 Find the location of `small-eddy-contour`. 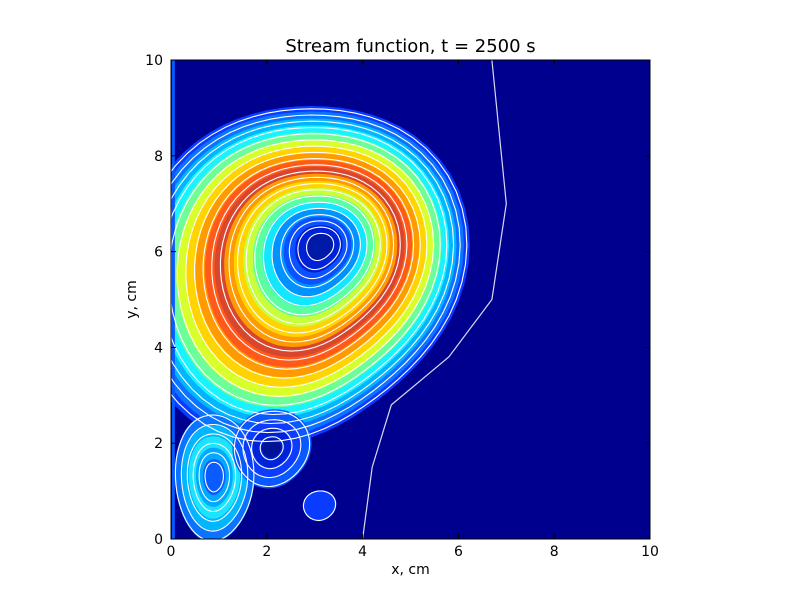

small-eddy-contour is located at coordinates (319, 505).